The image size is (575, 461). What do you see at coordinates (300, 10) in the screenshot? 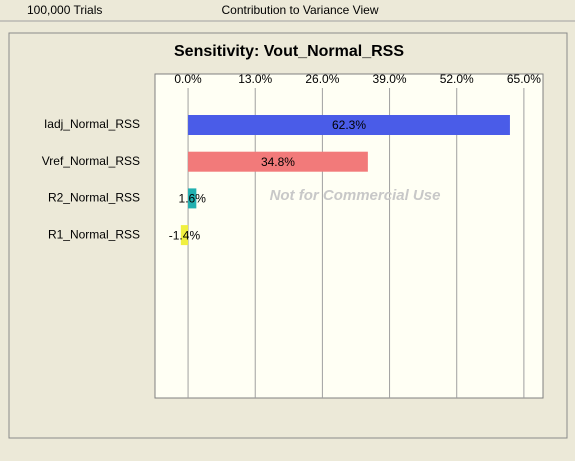
I see `view-label: Contribution to Variance View` at bounding box center [300, 10].